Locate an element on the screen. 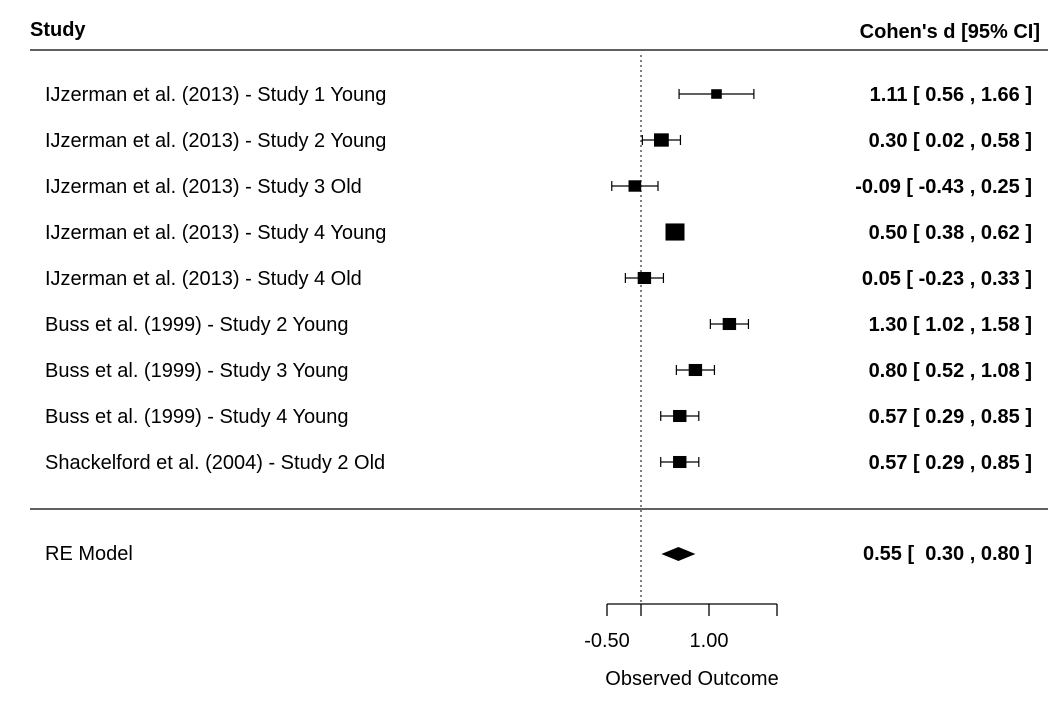 The height and width of the screenshot is (710, 1052). study-column-header: Study is located at coordinates (58, 30).